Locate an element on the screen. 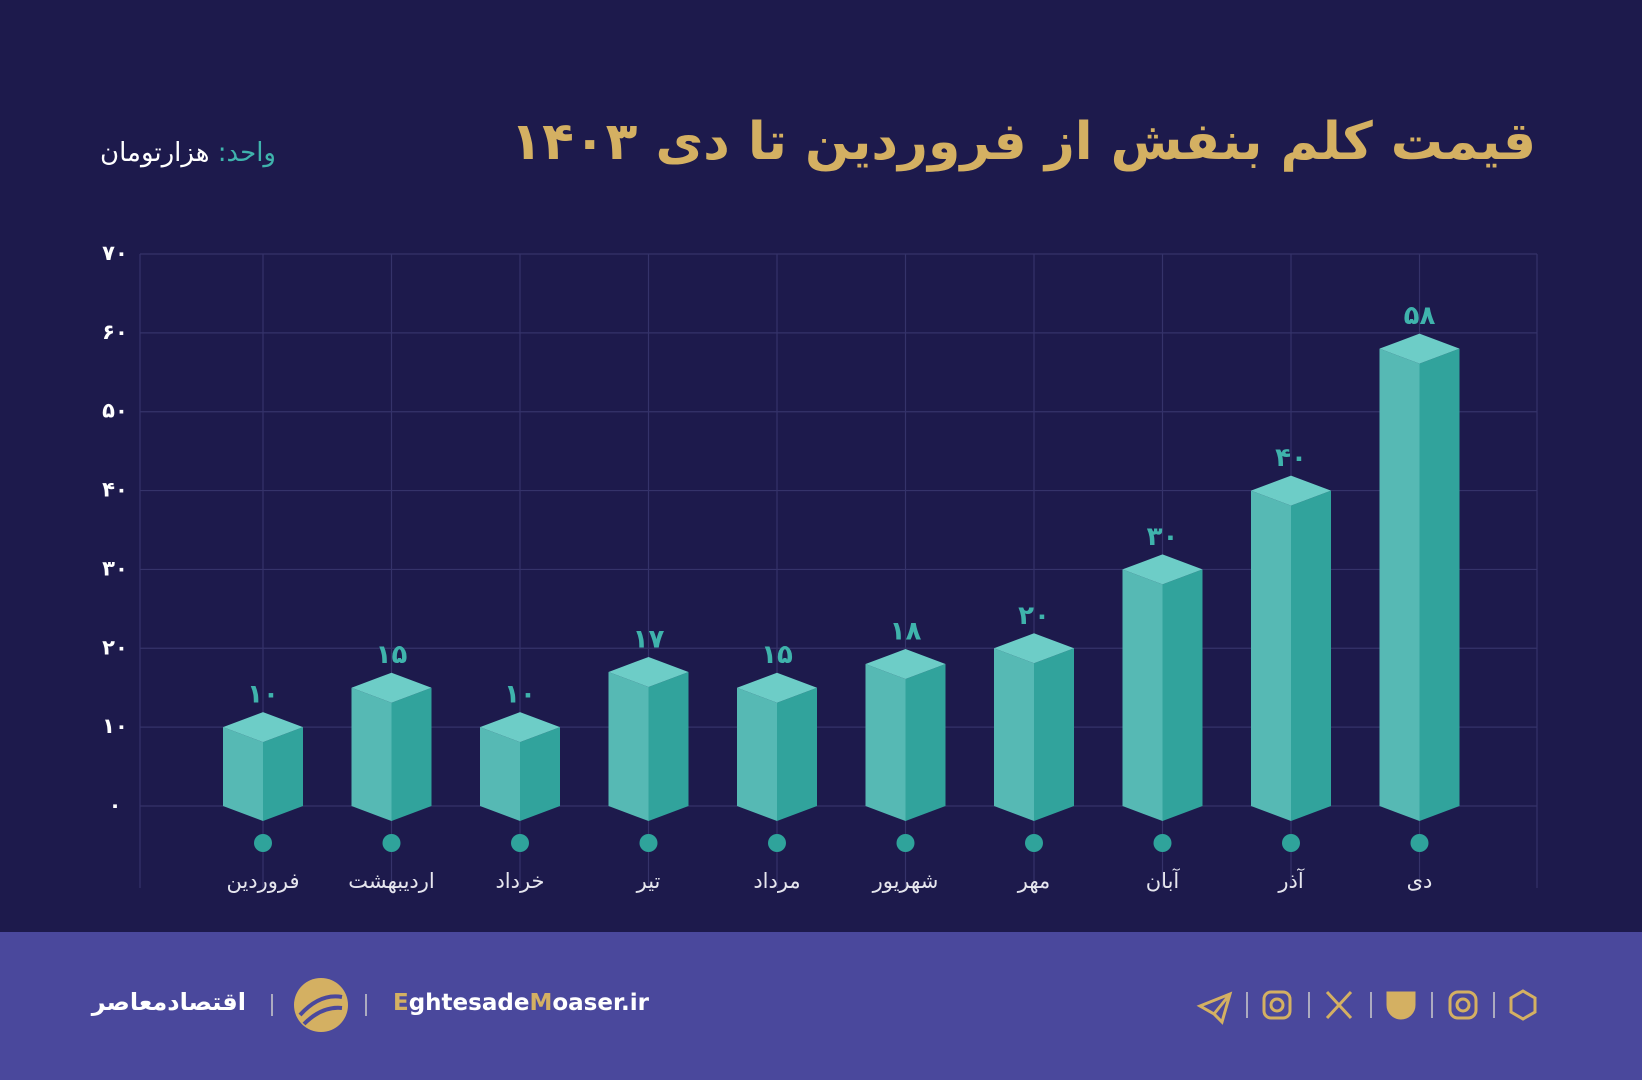 The height and width of the screenshot is (1080, 1642). unit-label: واحد: is located at coordinates (246, 153).